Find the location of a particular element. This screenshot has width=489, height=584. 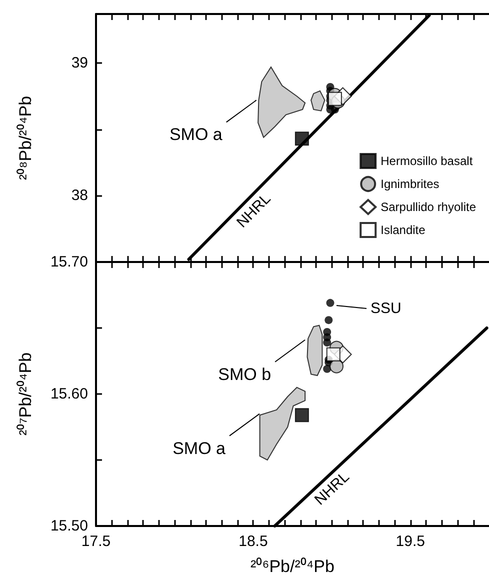

legend-label: Hermosillo basalt is located at coordinates (427, 161).